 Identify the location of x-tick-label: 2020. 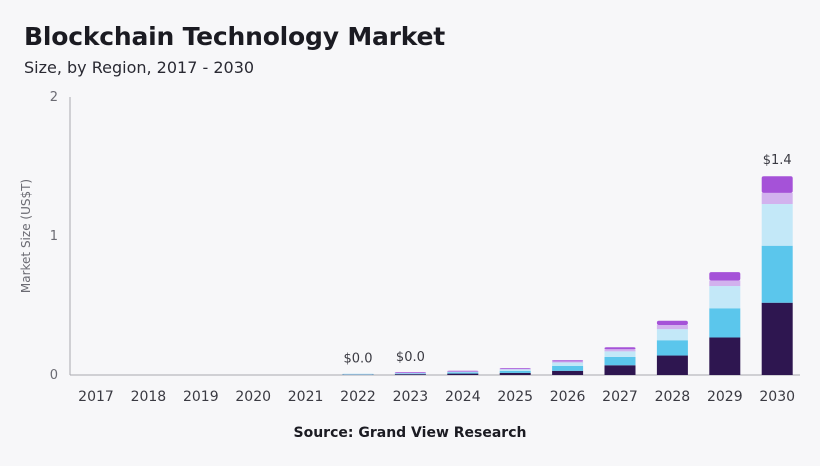
(253, 397).